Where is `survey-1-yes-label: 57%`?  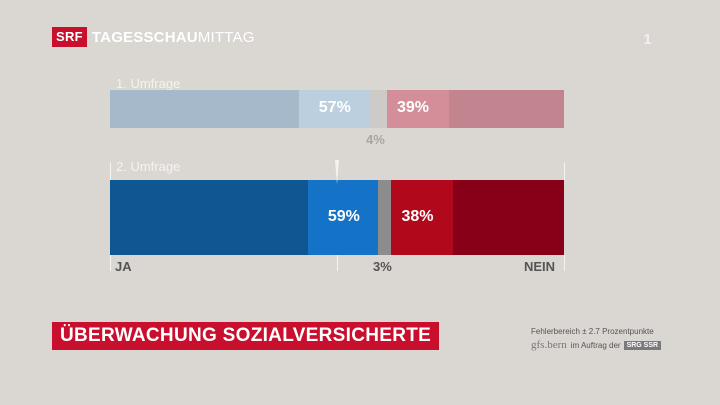 survey-1-yes-label: 57% is located at coordinates (334, 107).